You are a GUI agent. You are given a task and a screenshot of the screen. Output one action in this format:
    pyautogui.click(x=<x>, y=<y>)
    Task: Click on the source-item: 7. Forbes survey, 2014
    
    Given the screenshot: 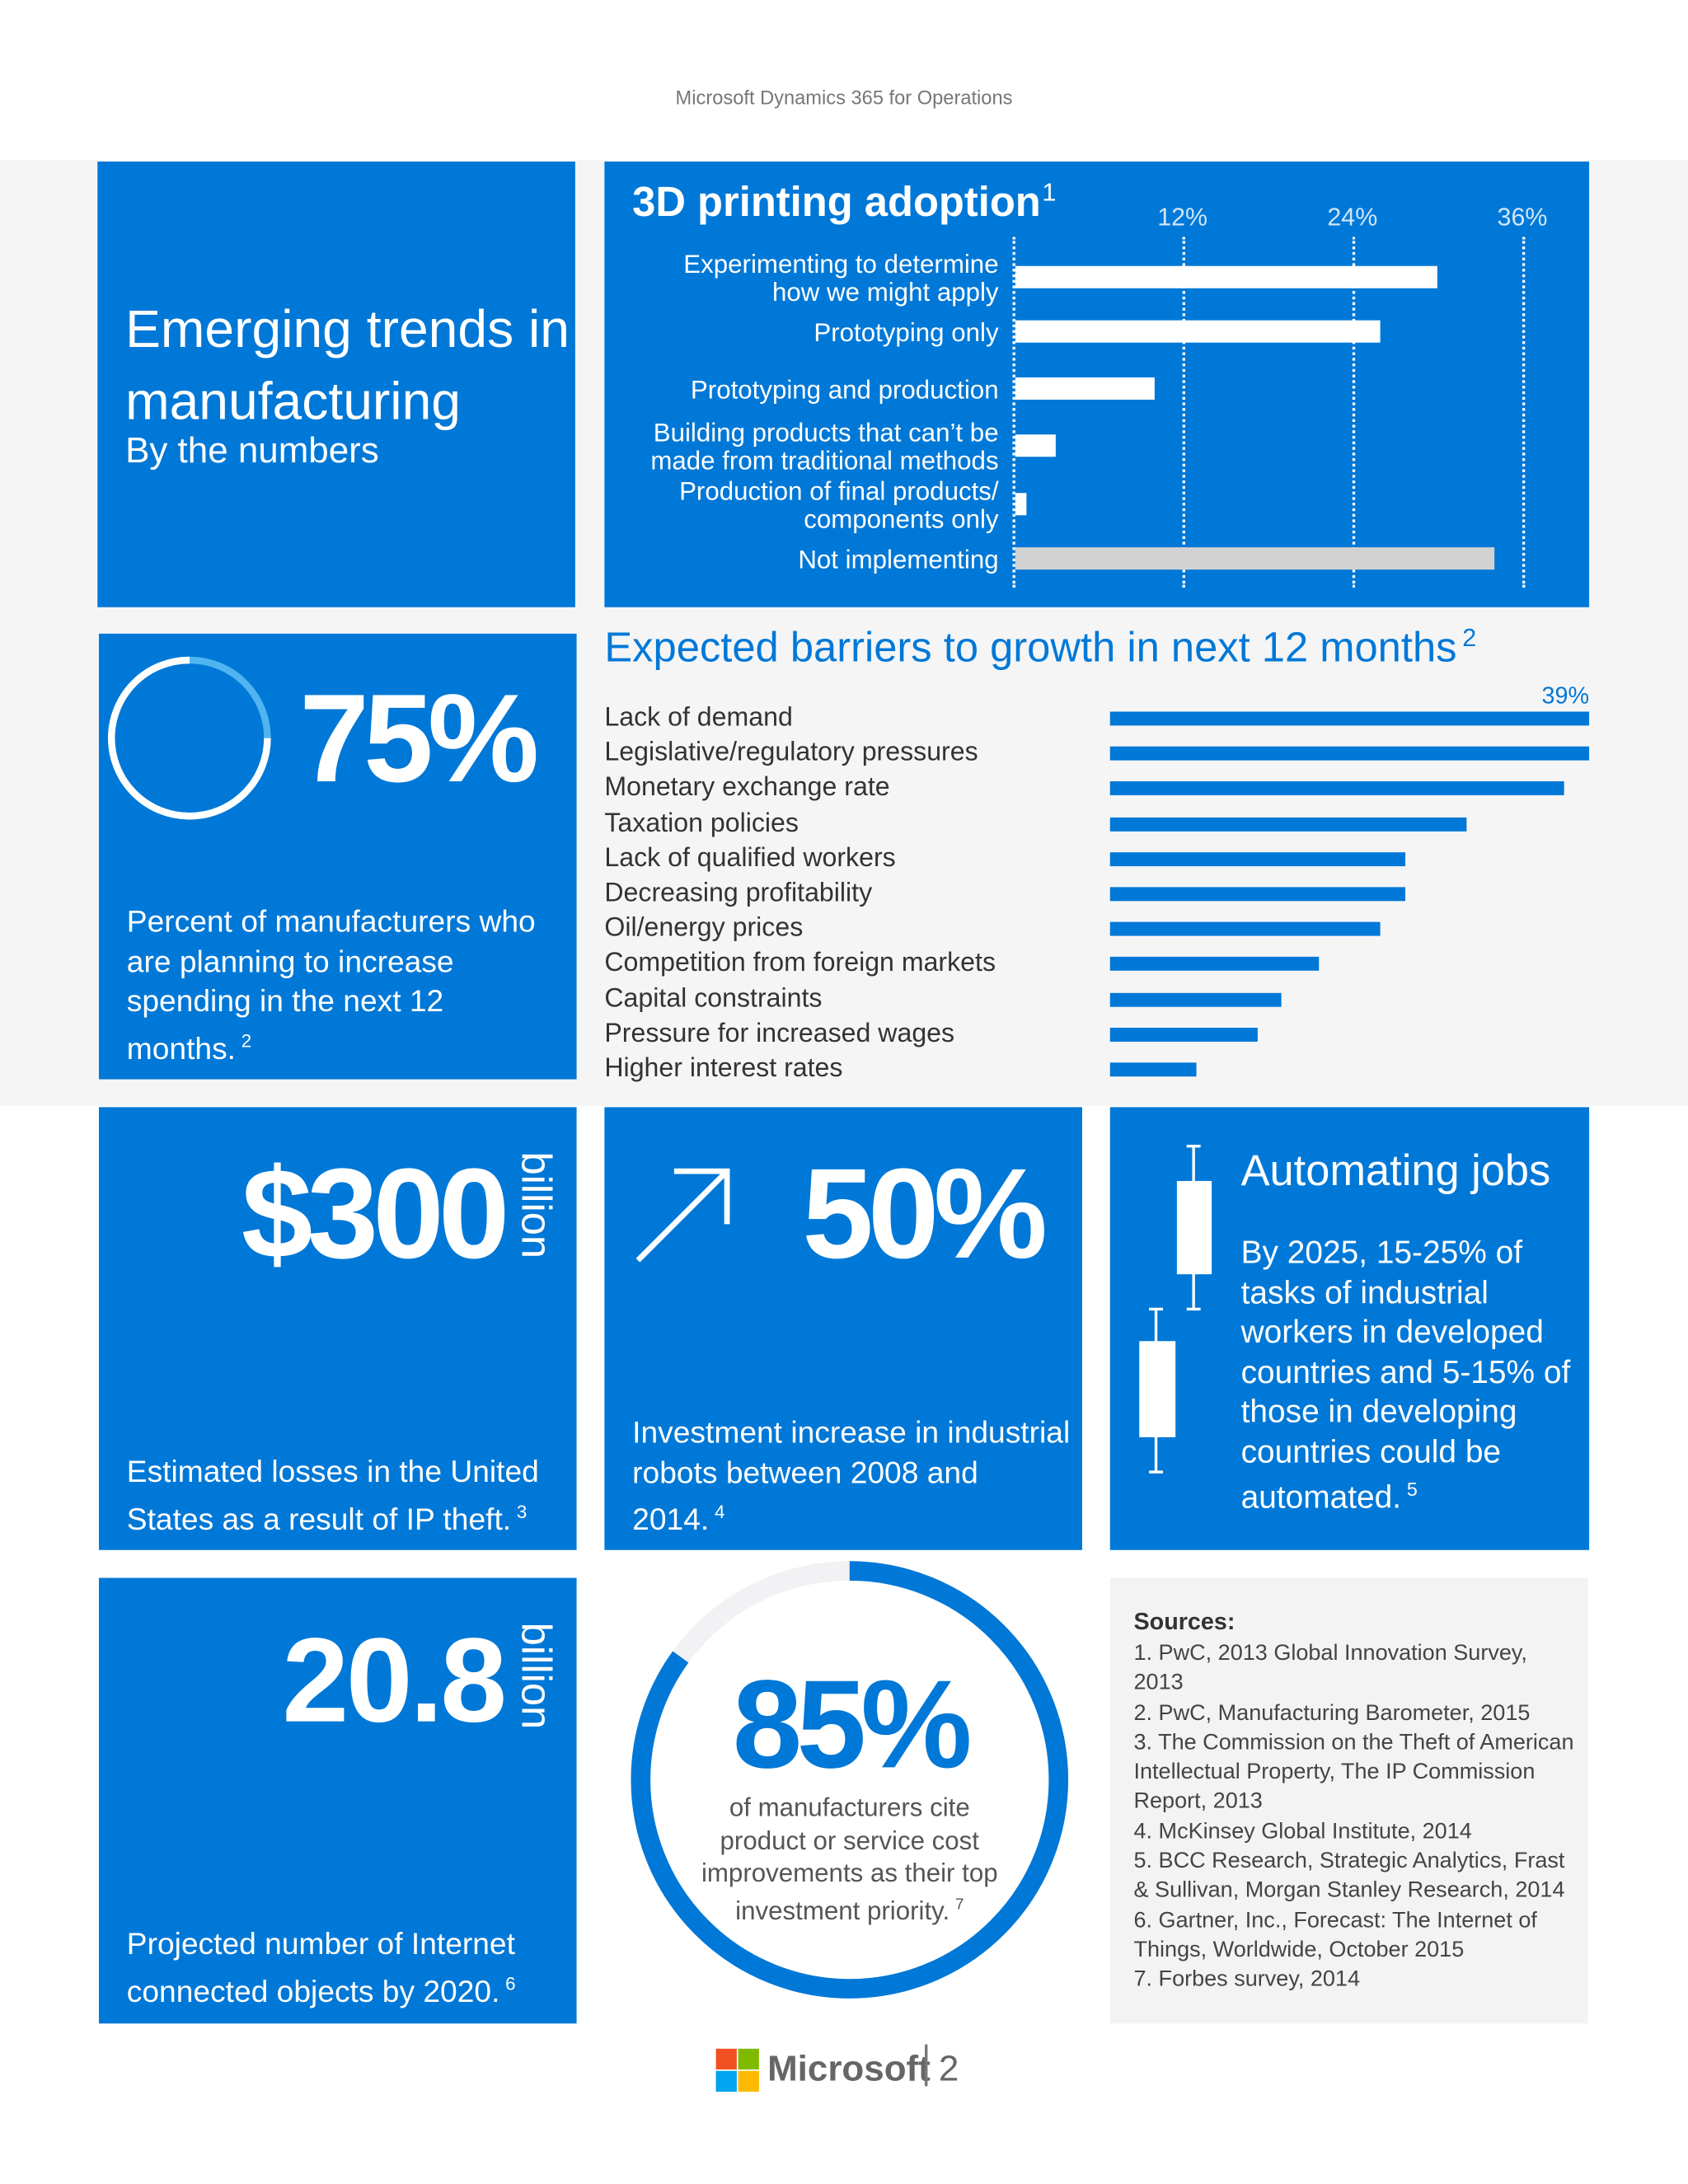 What is the action you would take?
    pyautogui.click(x=1247, y=1980)
    